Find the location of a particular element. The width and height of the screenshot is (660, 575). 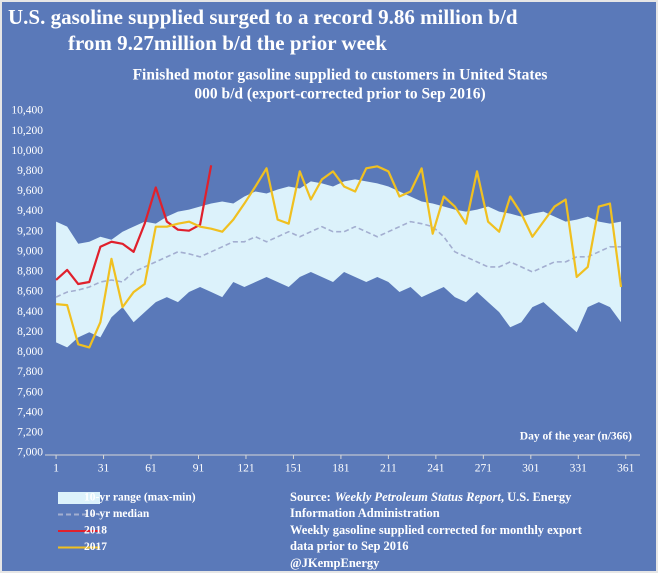

note-text: , U.S. Energy is located at coordinates (536, 497).